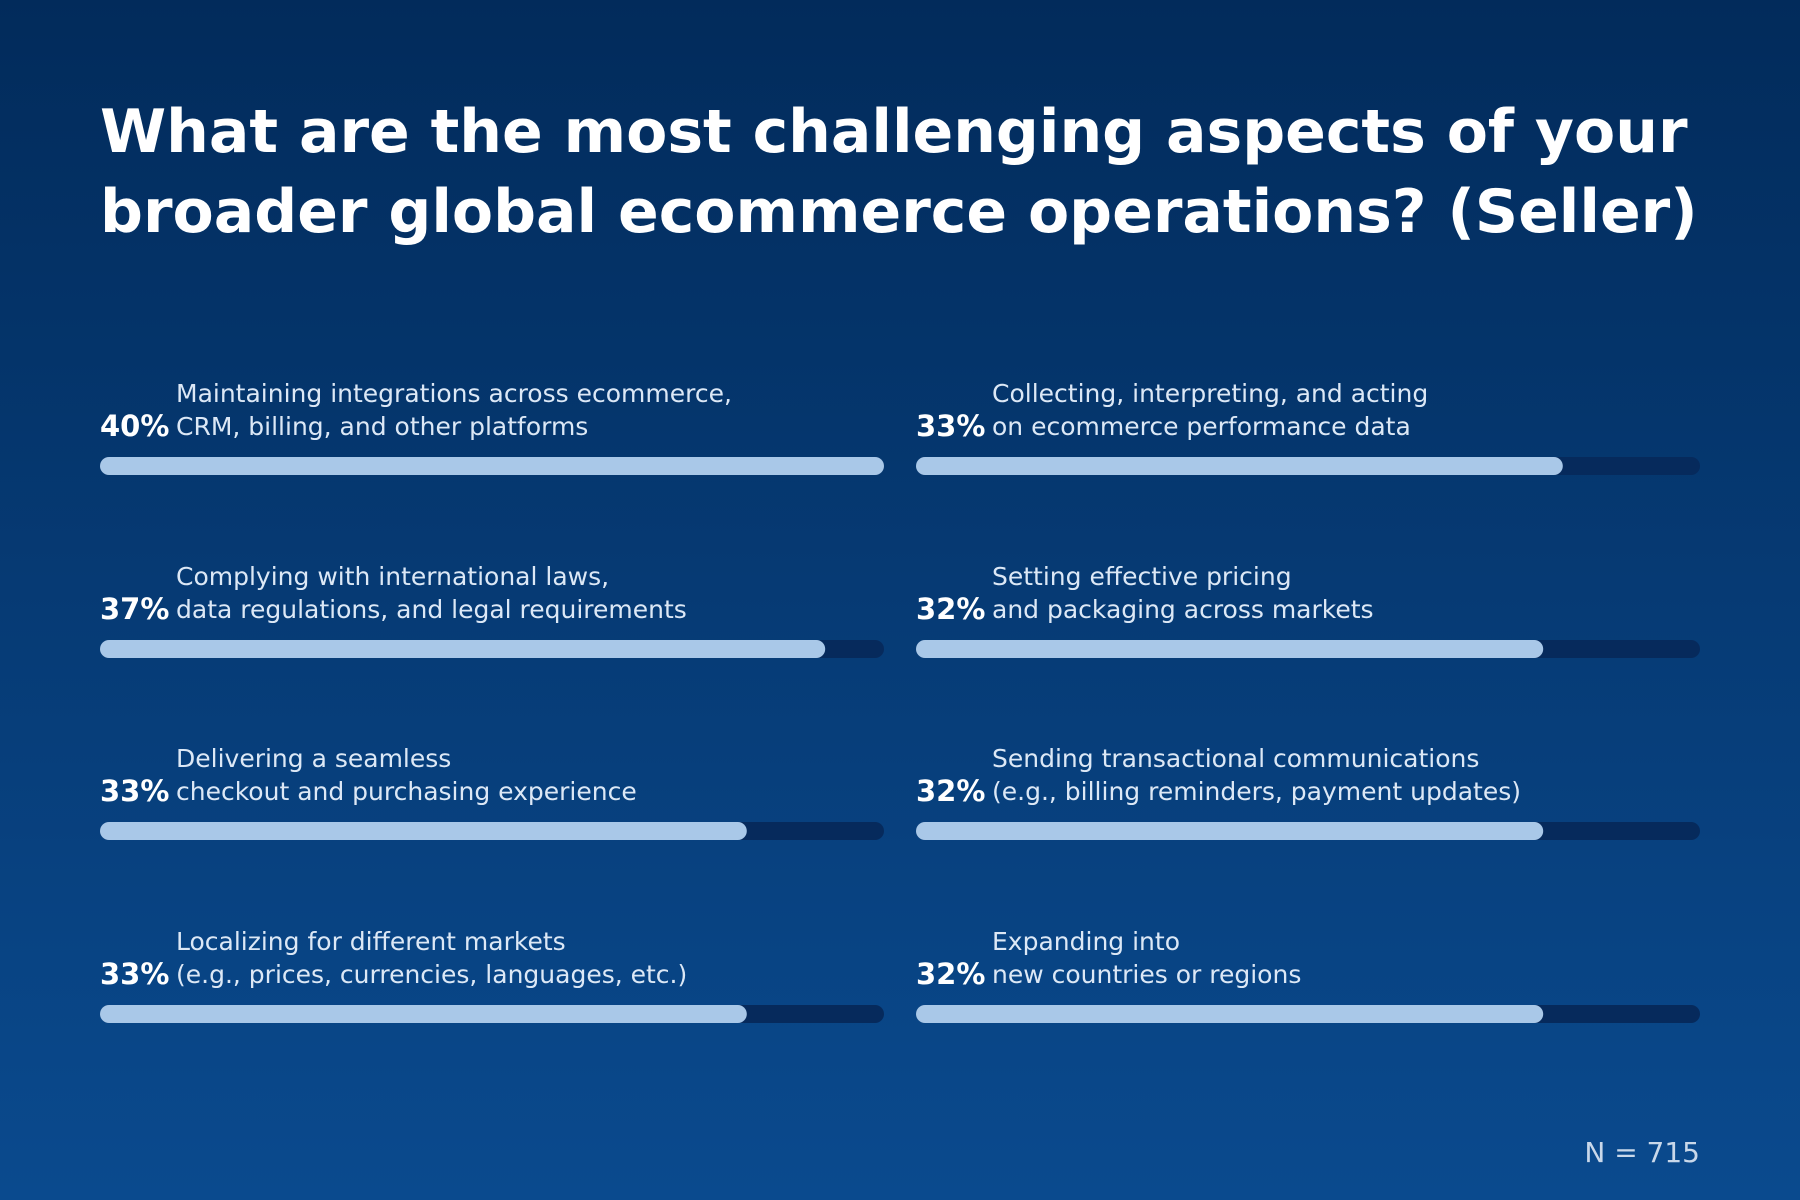  I want to click on category-label: data regulations, and legal requirements, so click(431, 609).